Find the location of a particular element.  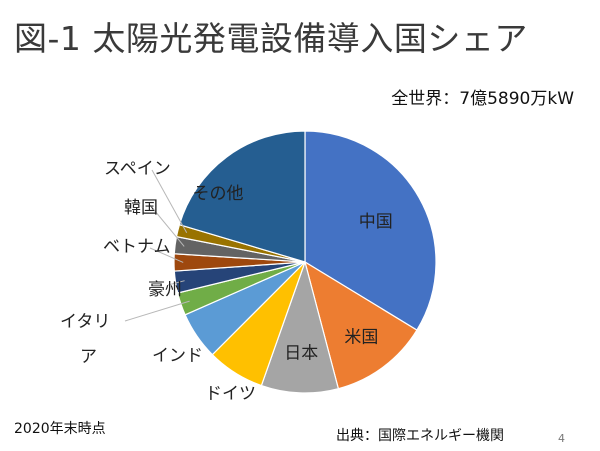

slice-label: ベトナム is located at coordinates (137, 247).